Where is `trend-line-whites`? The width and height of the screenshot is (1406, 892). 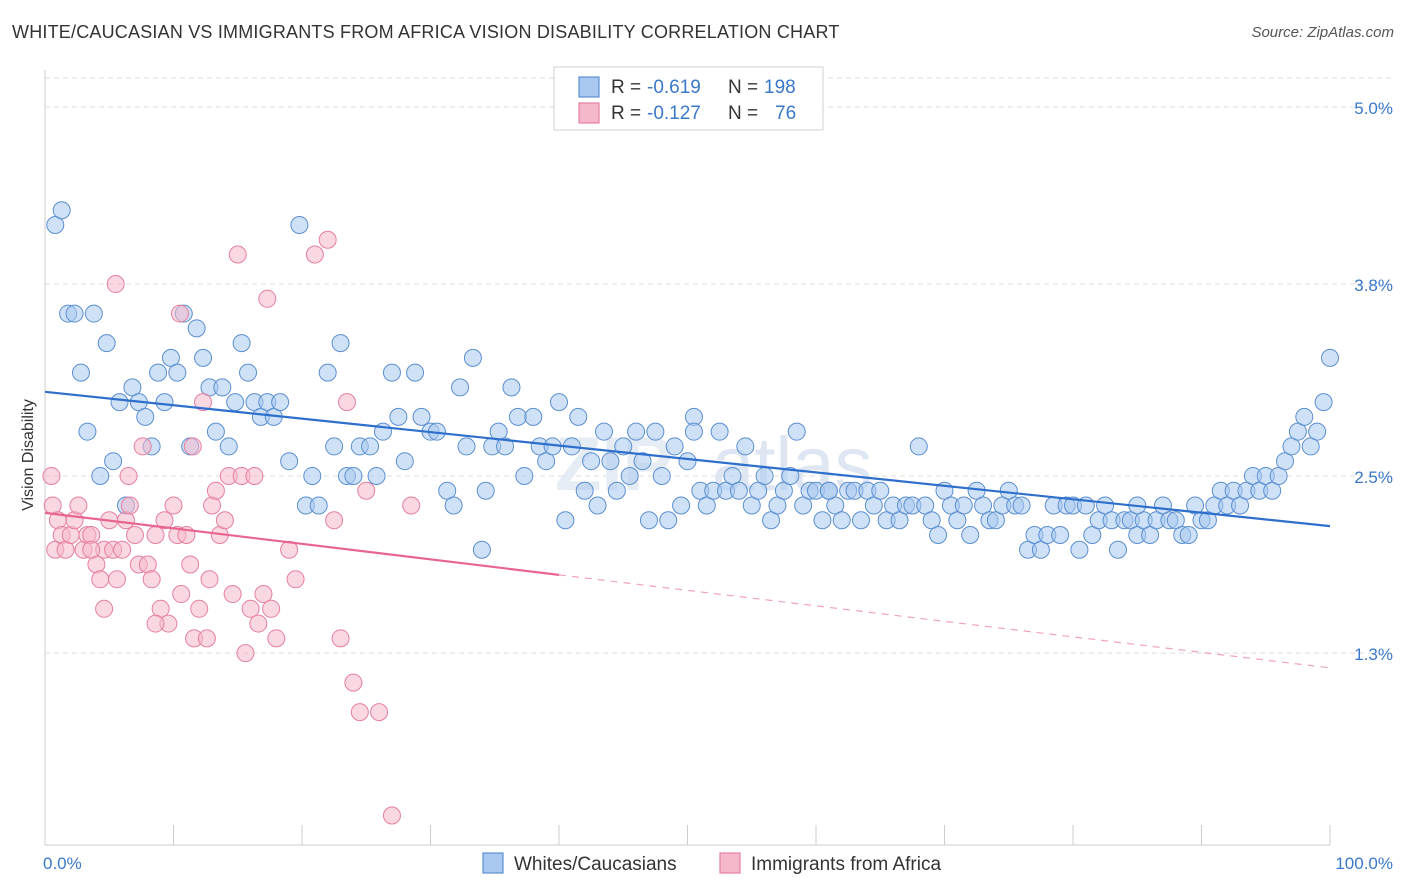 trend-line-whites is located at coordinates (687, 459).